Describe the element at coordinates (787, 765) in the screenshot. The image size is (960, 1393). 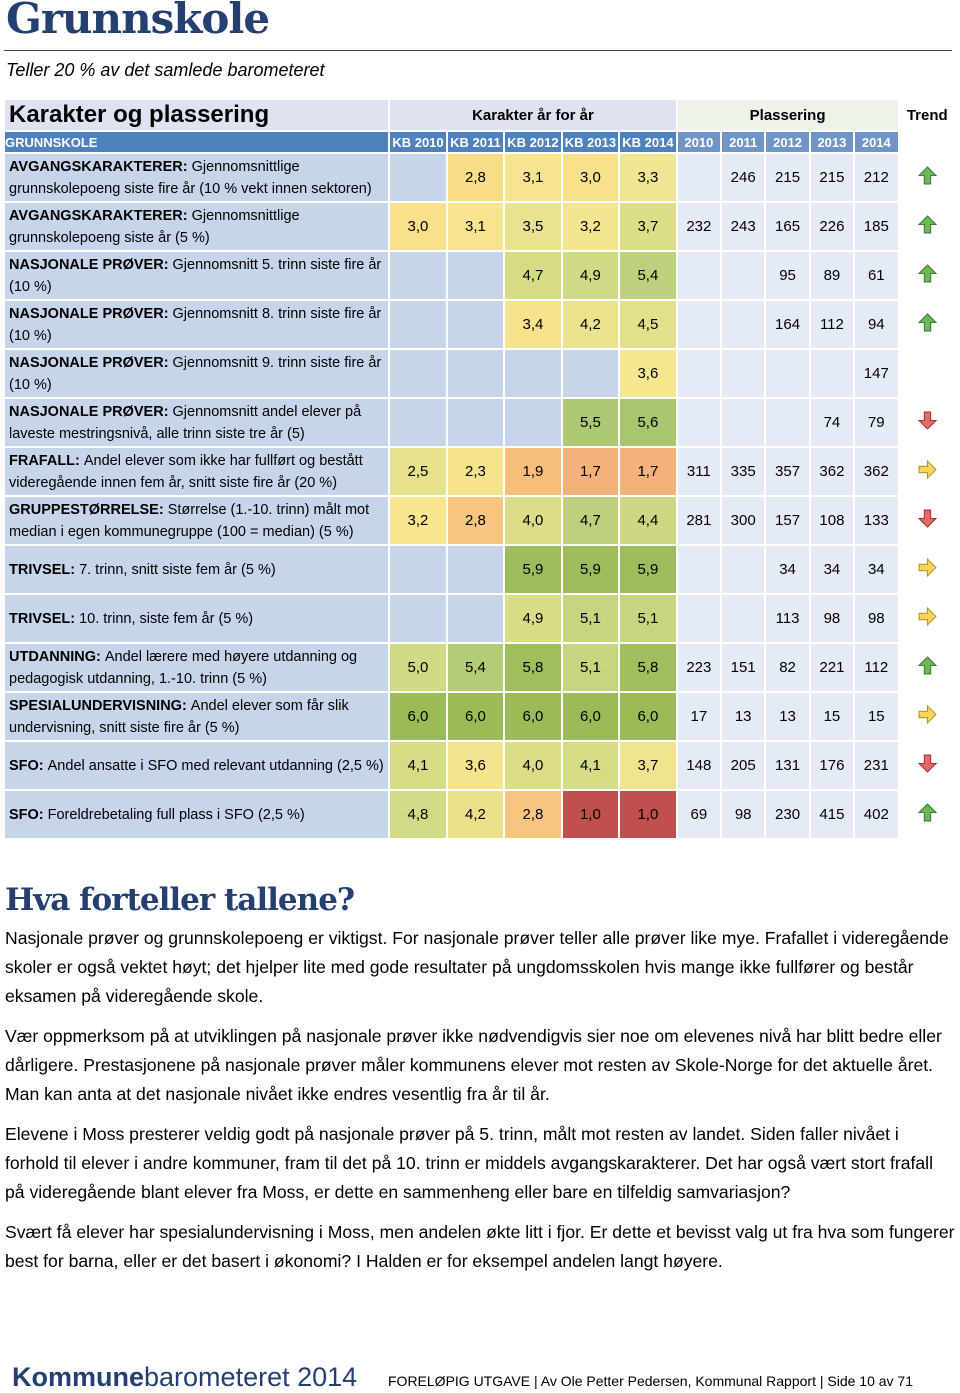
I see `rank-cell: 131` at that location.